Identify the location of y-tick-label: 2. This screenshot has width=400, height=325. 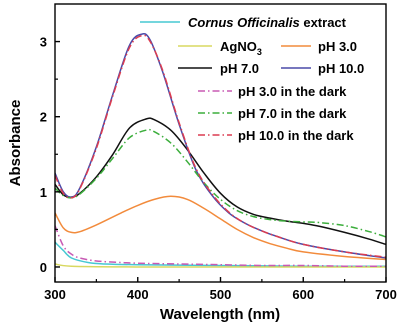
(43, 117).